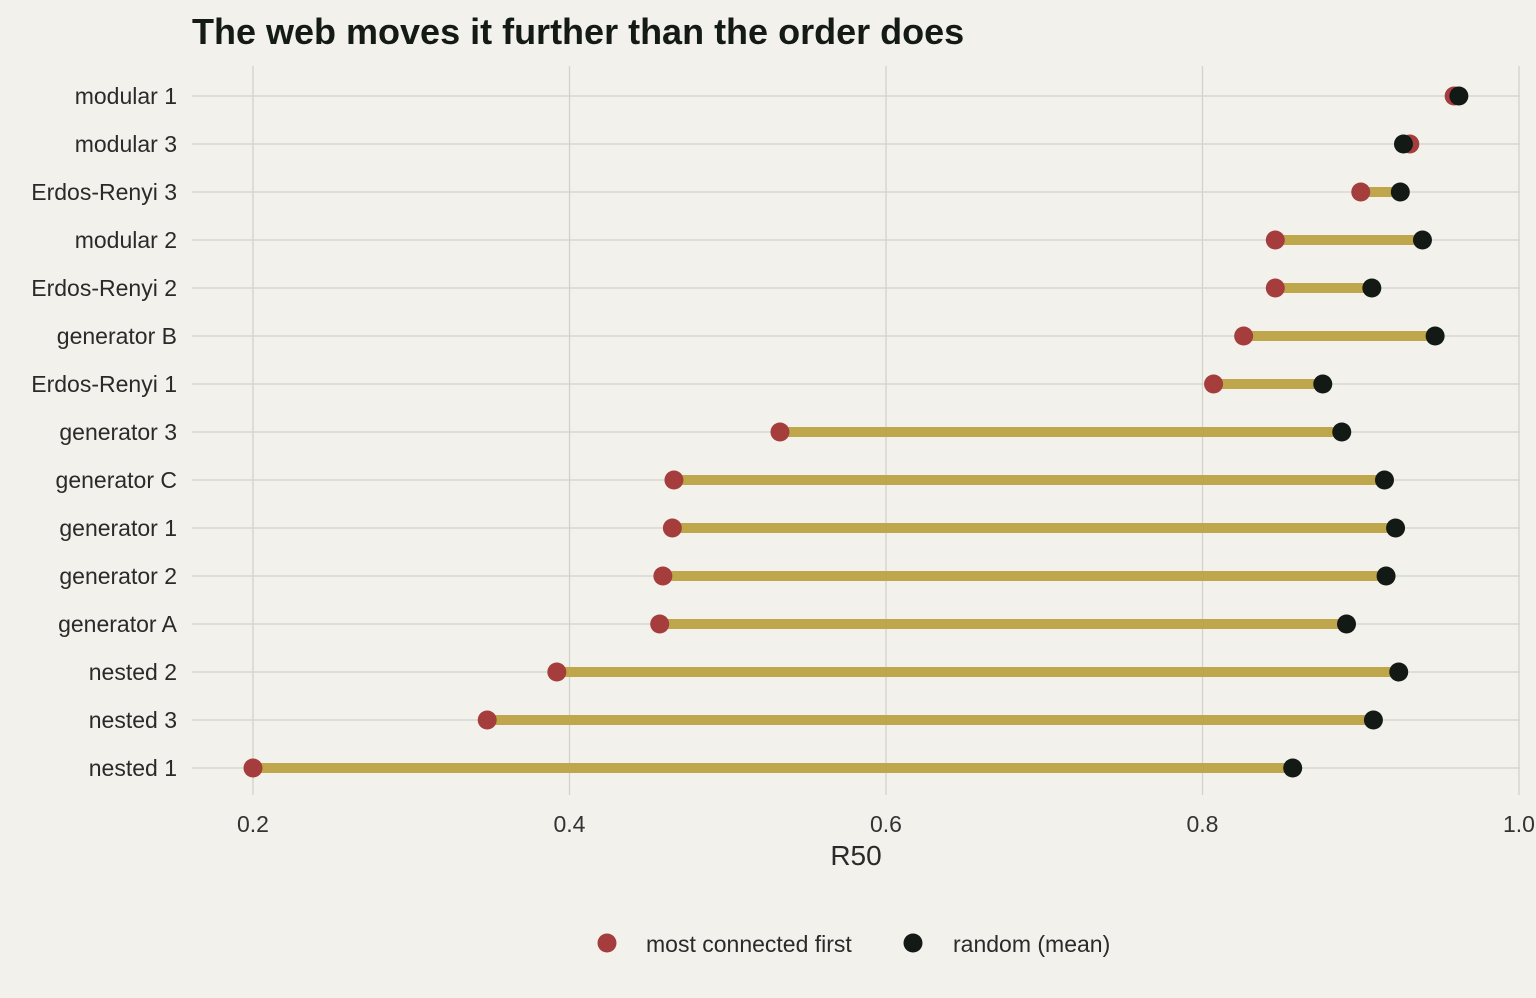 The height and width of the screenshot is (998, 1536). Describe the element at coordinates (118, 576) in the screenshot. I see `category-label: generator 2` at that location.